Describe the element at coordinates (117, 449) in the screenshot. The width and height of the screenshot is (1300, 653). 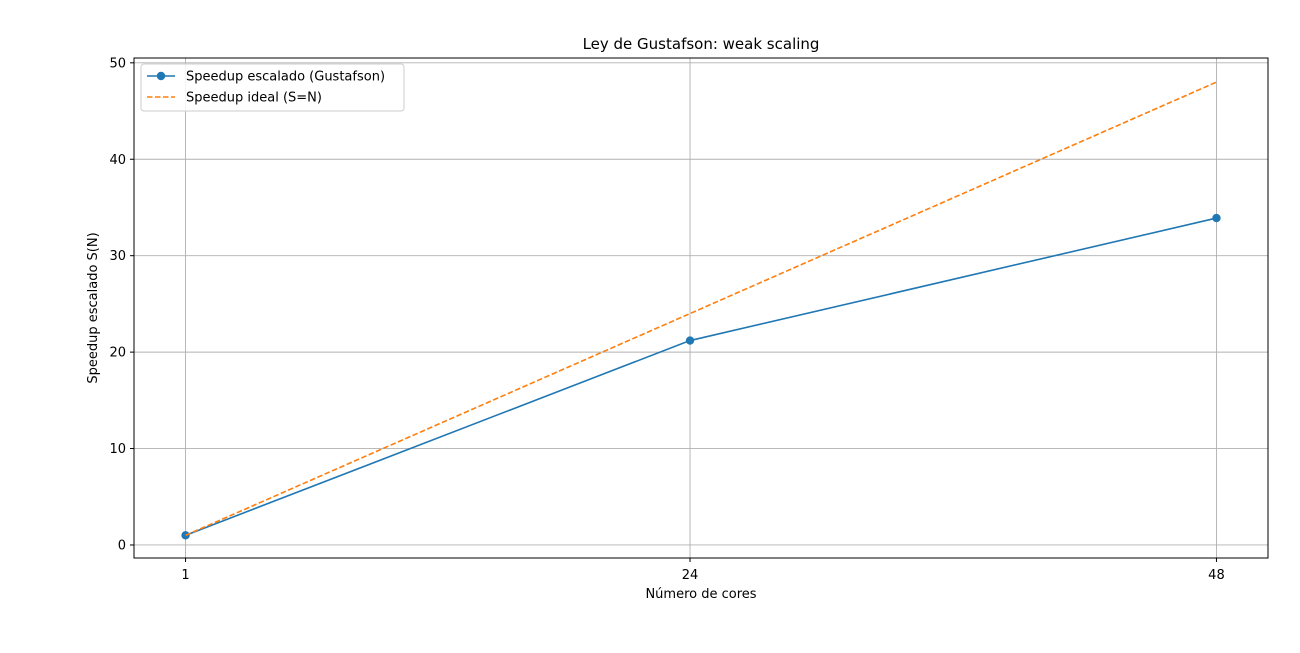
I see `y-tick-label: 10` at that location.